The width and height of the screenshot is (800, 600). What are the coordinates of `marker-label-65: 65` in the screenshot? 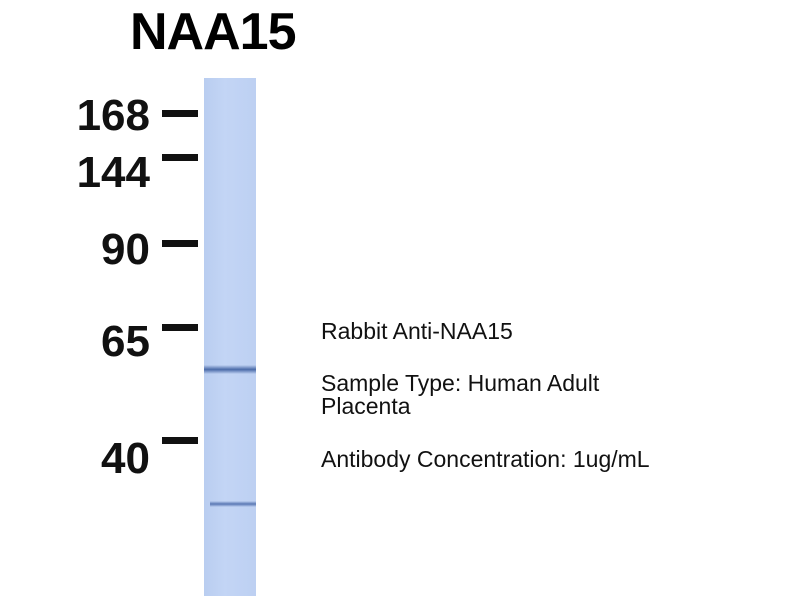 It's located at (125, 341).